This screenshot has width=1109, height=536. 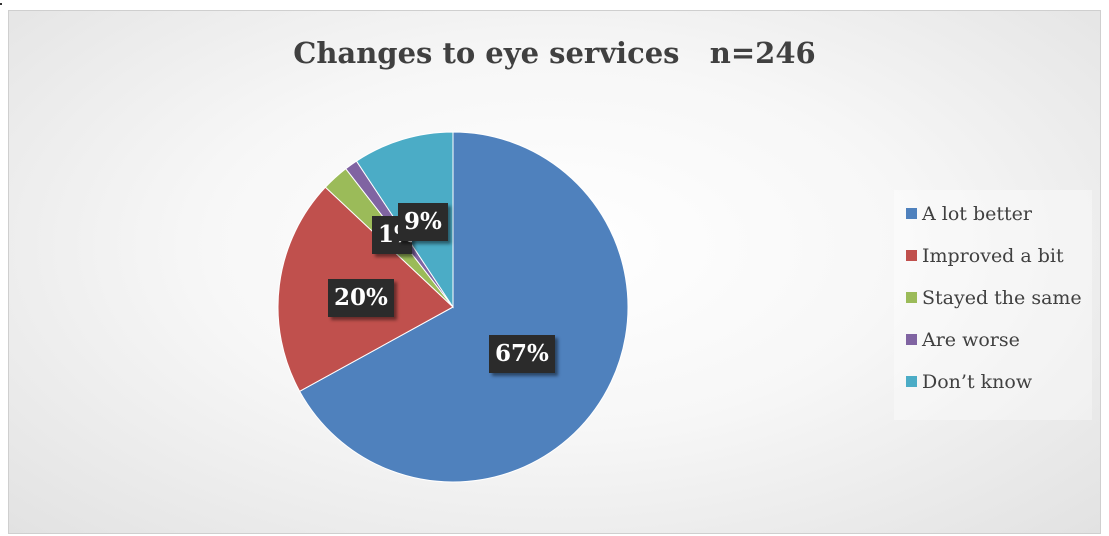 What do you see at coordinates (993, 256) in the screenshot?
I see `legend-label: Improved a bit` at bounding box center [993, 256].